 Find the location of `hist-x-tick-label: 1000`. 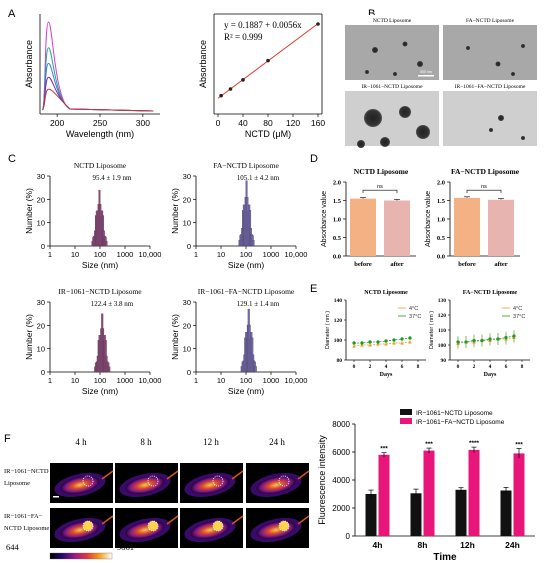

hist-x-tick-label: 1000 is located at coordinates (125, 380).